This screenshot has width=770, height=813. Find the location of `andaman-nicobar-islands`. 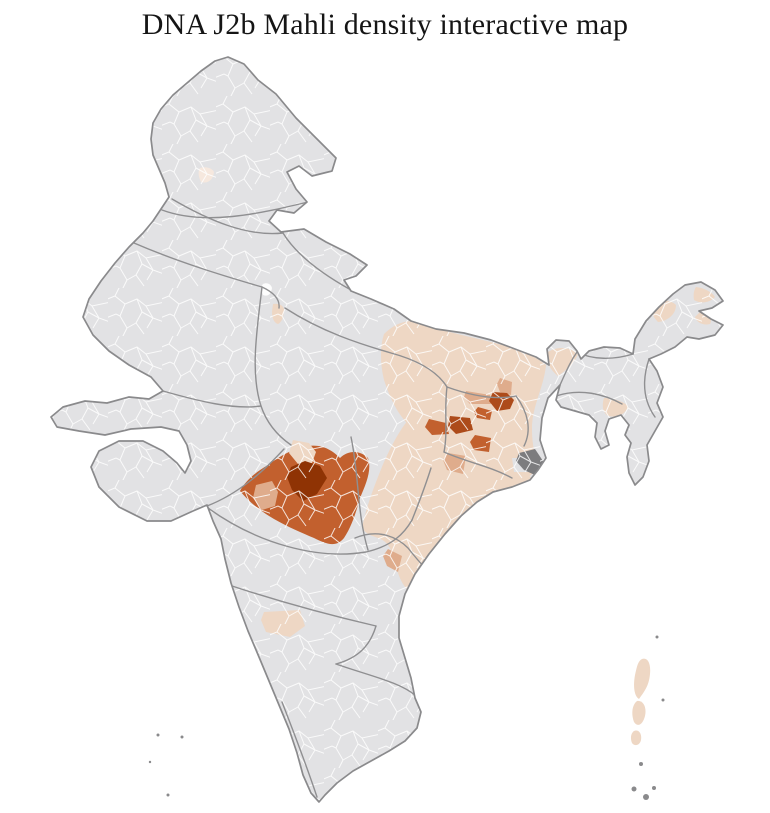

andaman-nicobar-islands is located at coordinates (647, 718).